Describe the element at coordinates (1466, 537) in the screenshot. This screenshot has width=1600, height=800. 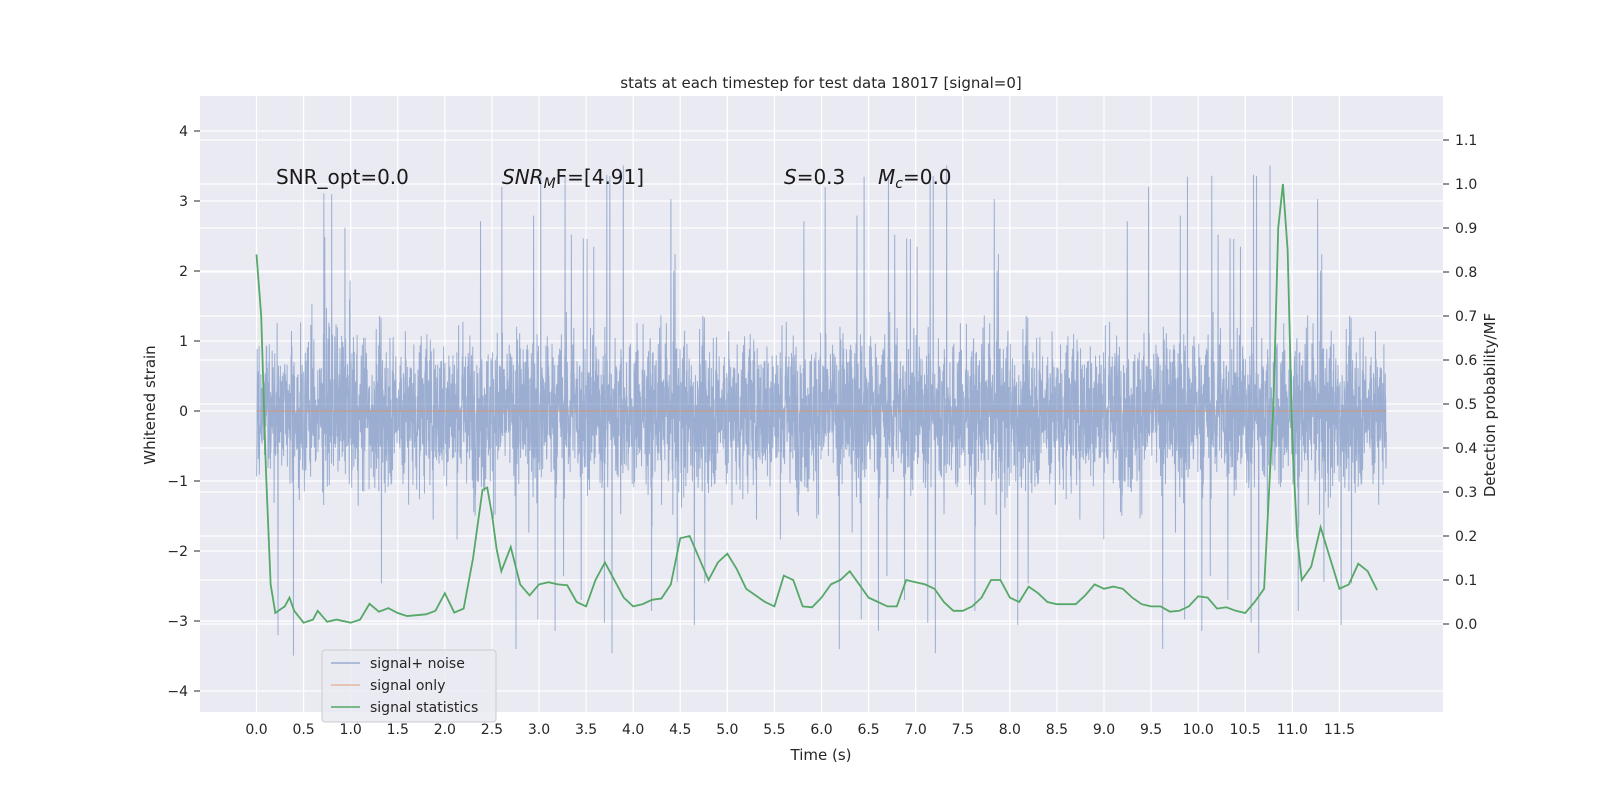
I see `y-right-tick-label: 0.2` at that location.